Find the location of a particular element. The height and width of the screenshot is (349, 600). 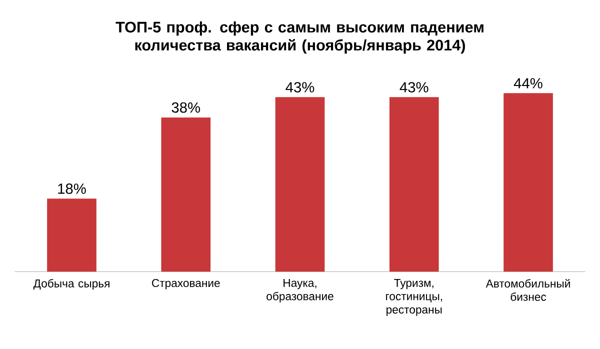

data-label: 44% is located at coordinates (528, 83).